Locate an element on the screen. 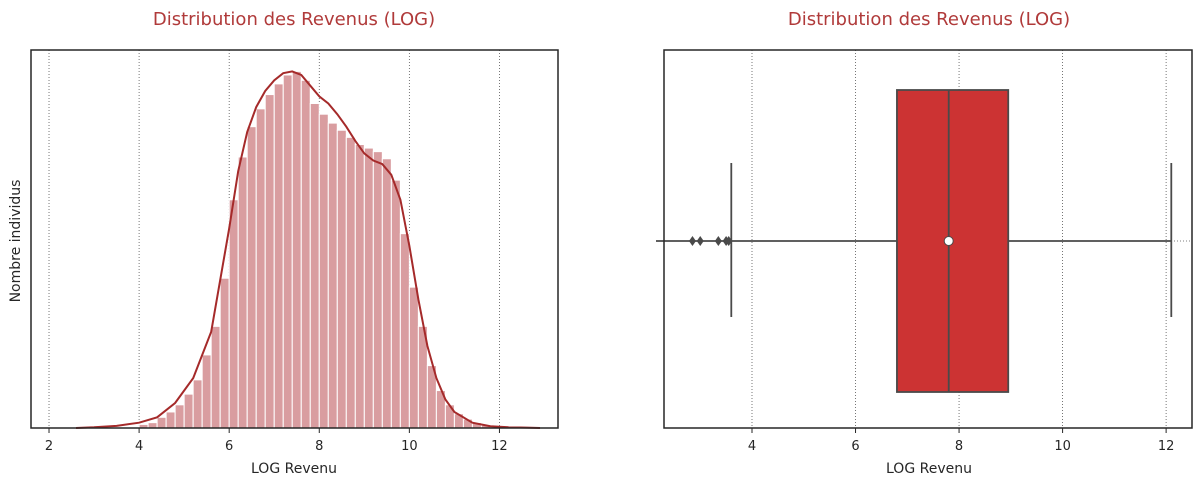 The height and width of the screenshot is (487, 1203). boxplot-x-ticks: 4 6 8 10 12 is located at coordinates (961, 441).